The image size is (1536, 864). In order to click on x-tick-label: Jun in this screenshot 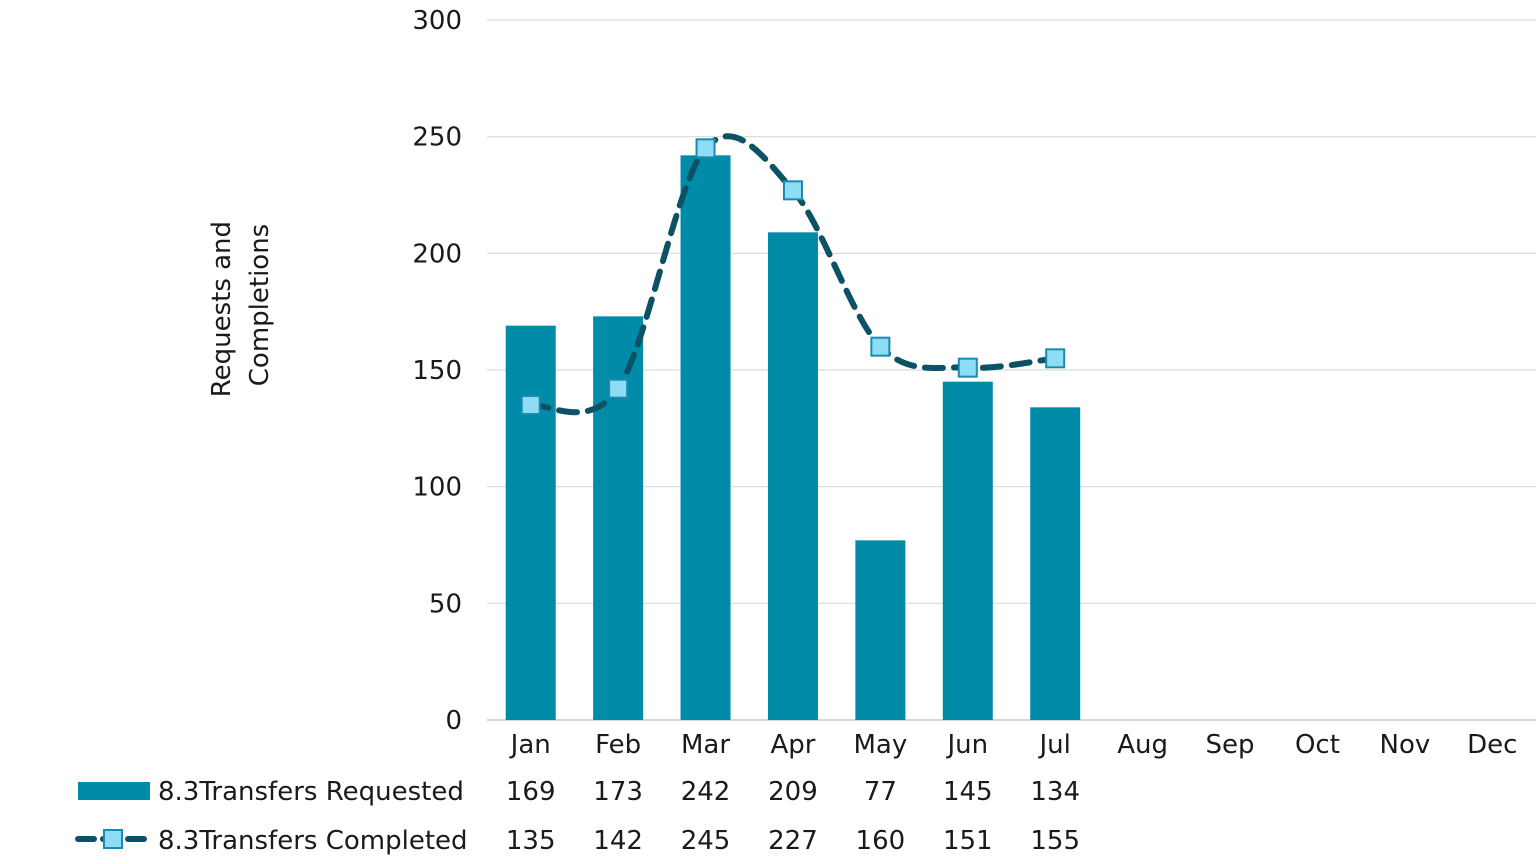, I will do `click(966, 745)`.